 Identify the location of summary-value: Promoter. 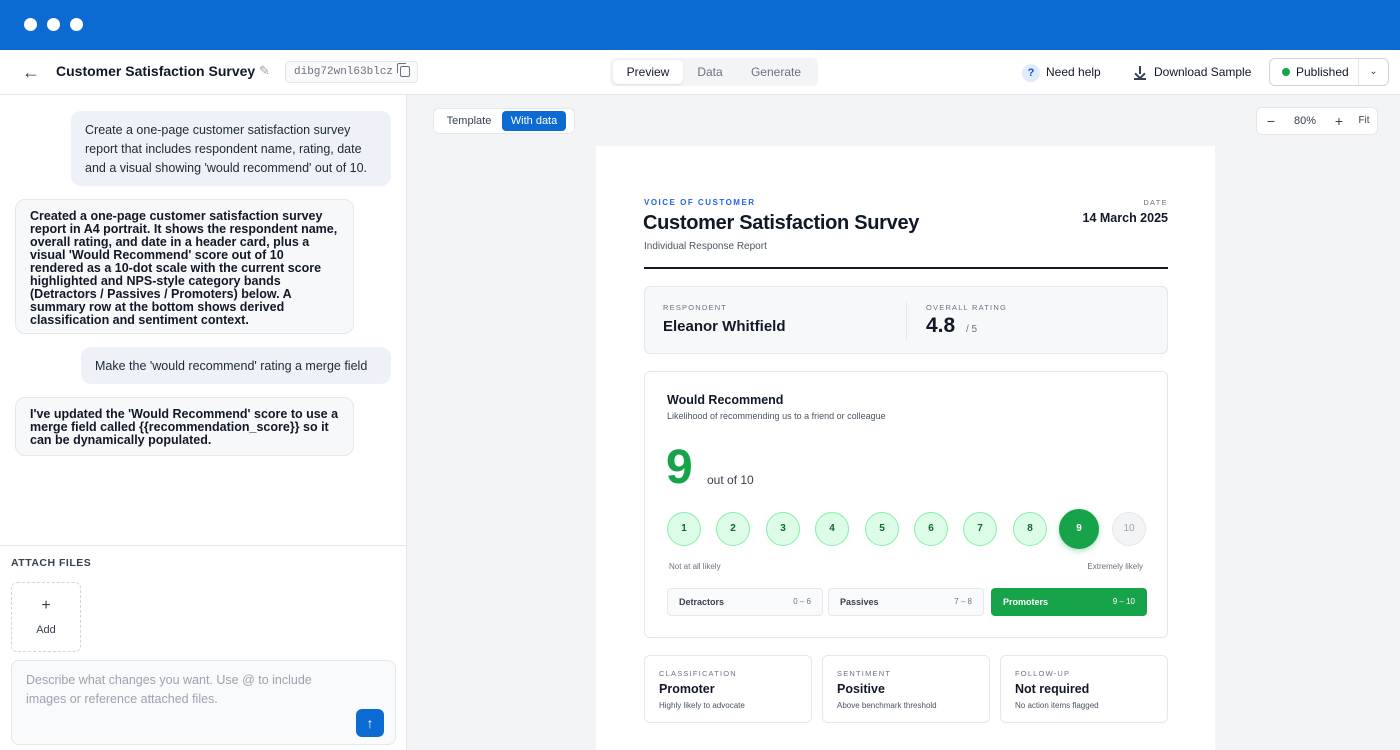
(687, 689).